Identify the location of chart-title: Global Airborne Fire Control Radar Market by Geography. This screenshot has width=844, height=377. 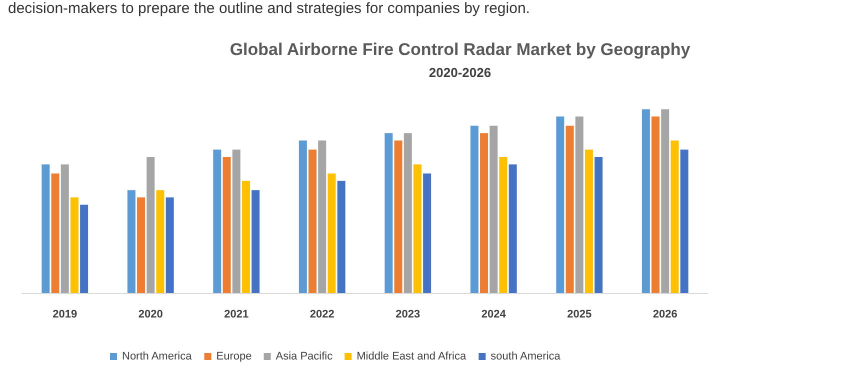
(460, 49).